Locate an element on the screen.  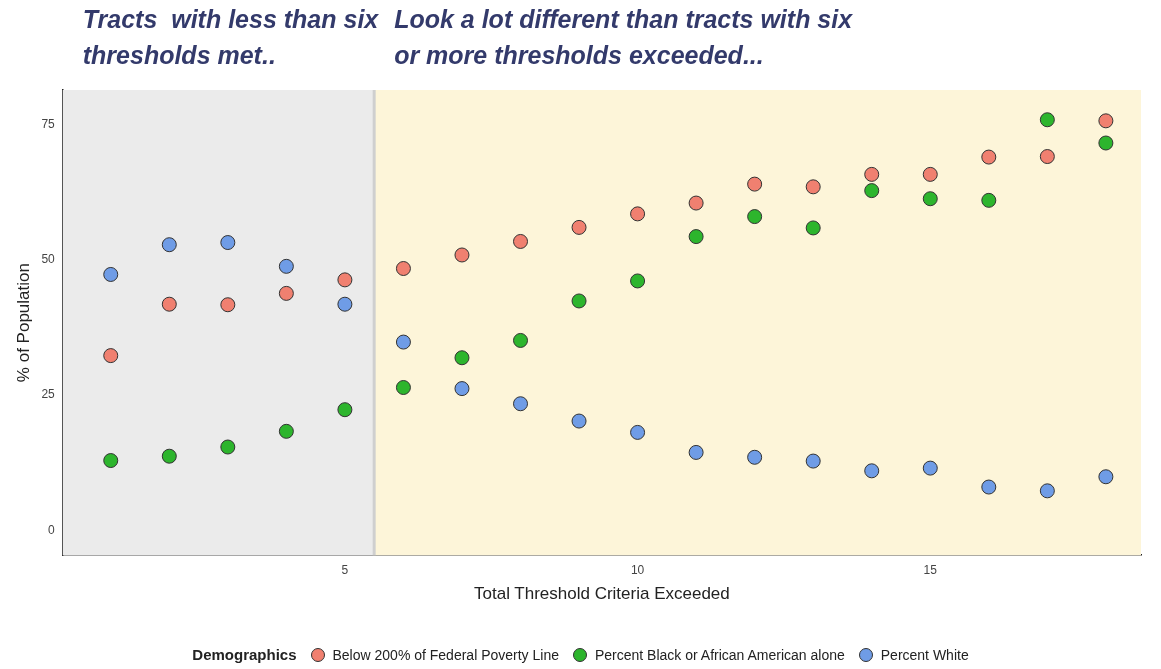
x-tick-label: 15 is located at coordinates (930, 569).